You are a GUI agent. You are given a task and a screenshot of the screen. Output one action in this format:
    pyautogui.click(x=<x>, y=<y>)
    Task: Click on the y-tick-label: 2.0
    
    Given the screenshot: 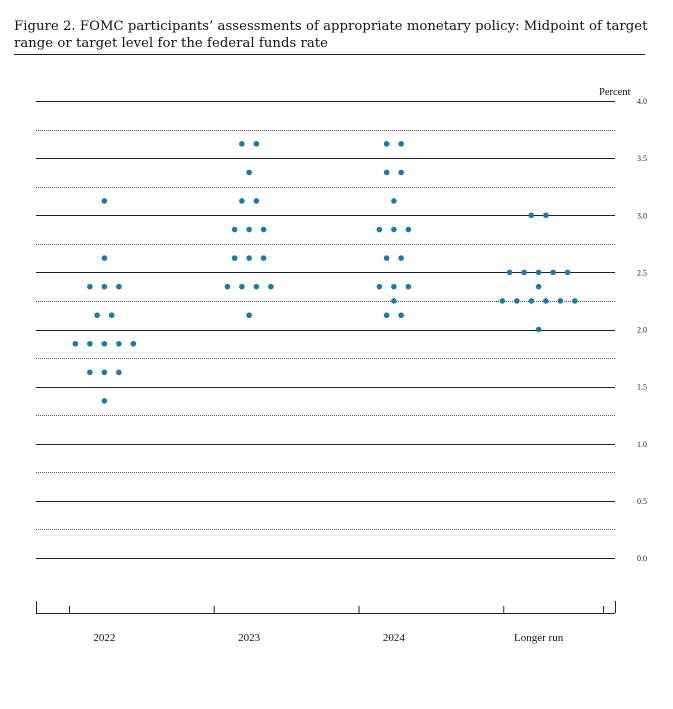 What is the action you would take?
    pyautogui.click(x=642, y=330)
    